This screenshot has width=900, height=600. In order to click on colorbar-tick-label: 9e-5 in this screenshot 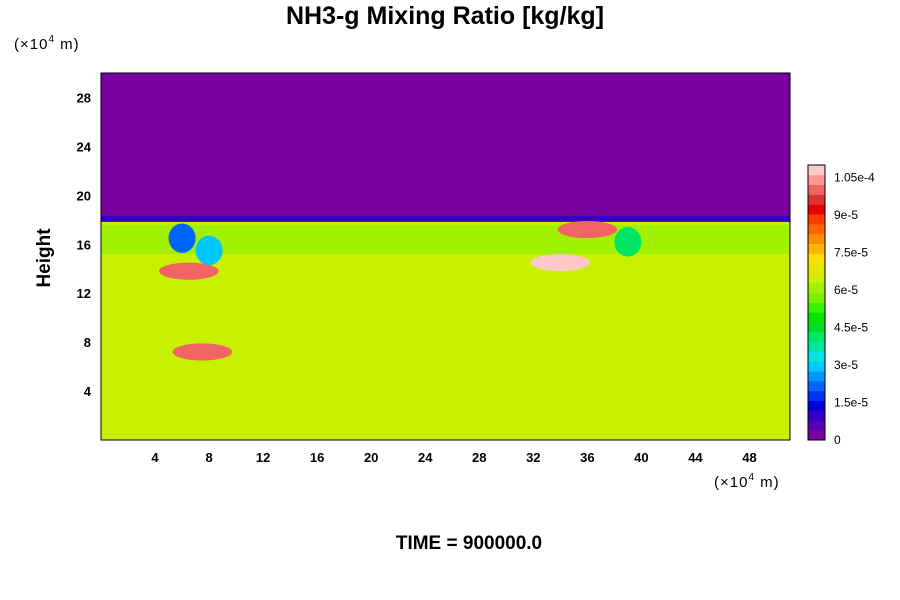, I will do `click(846, 215)`.